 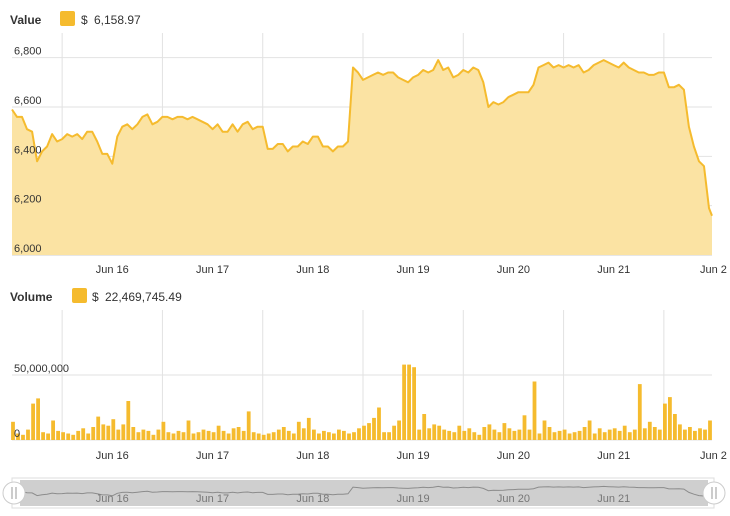 What do you see at coordinates (14, 493) in the screenshot?
I see `navigator-left-handle` at bounding box center [14, 493].